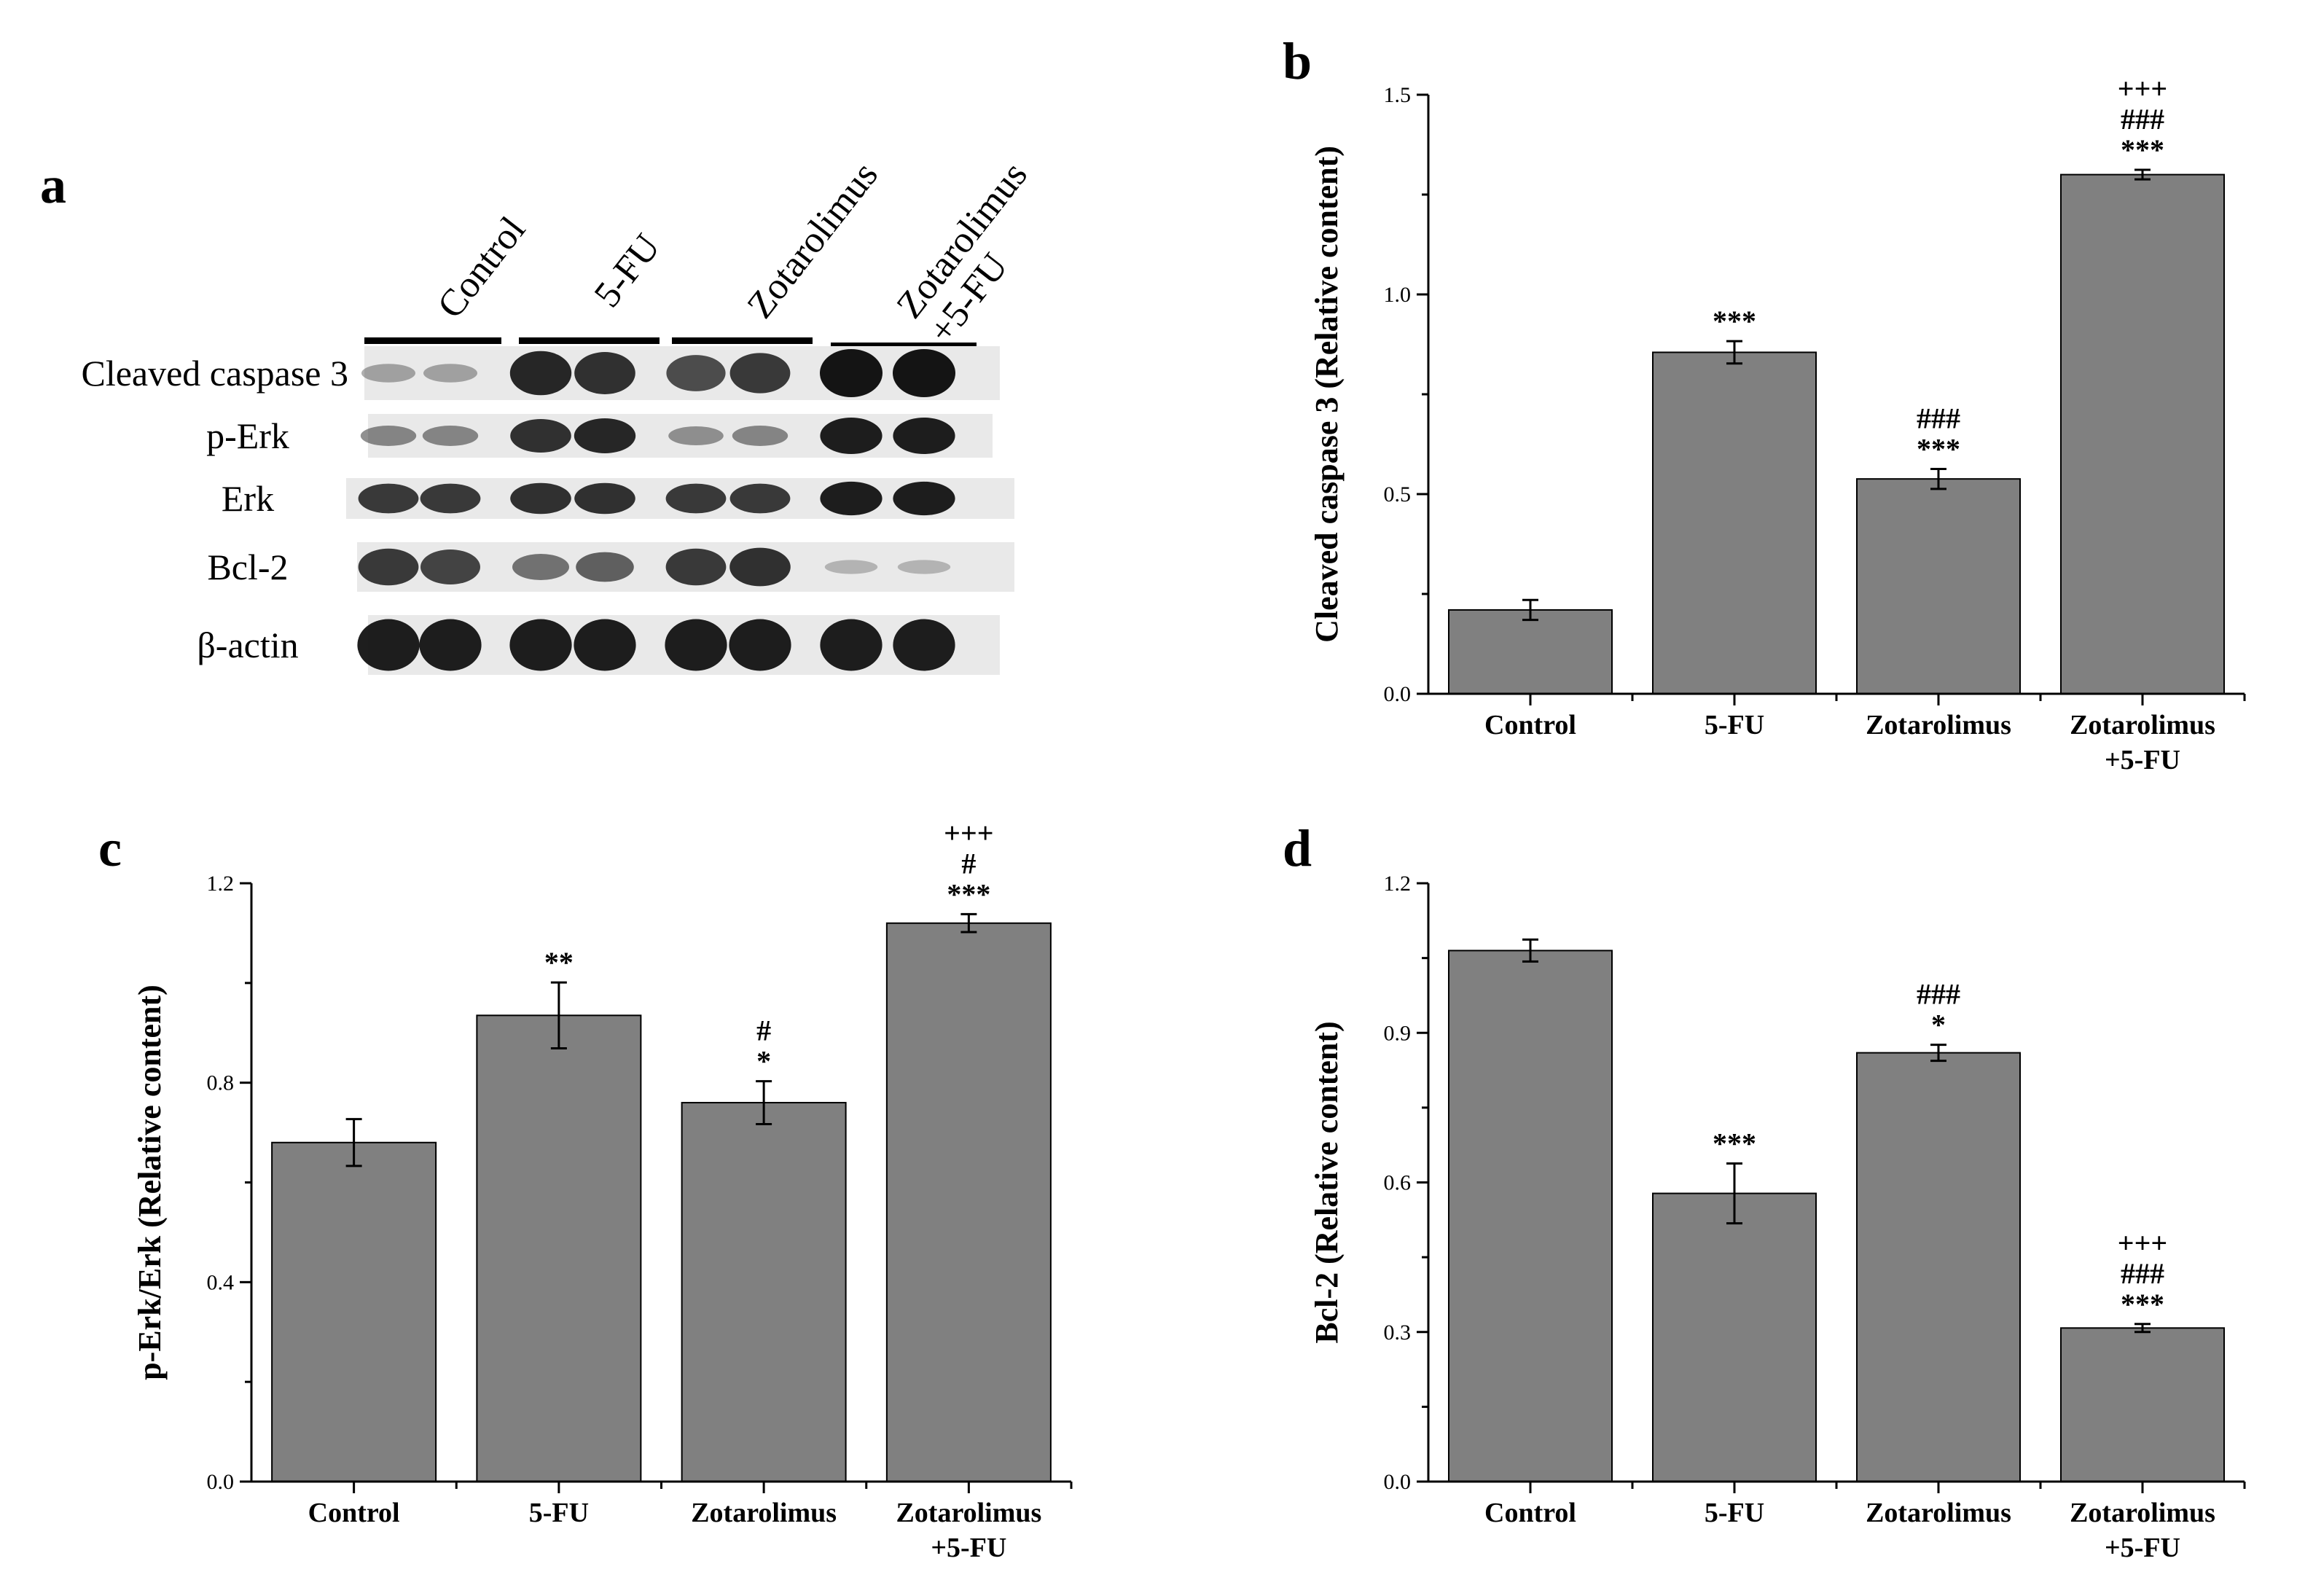 Image resolution: width=2297 pixels, height=1596 pixels. What do you see at coordinates (248, 567) in the screenshot?
I see `row-label: Bcl-2` at bounding box center [248, 567].